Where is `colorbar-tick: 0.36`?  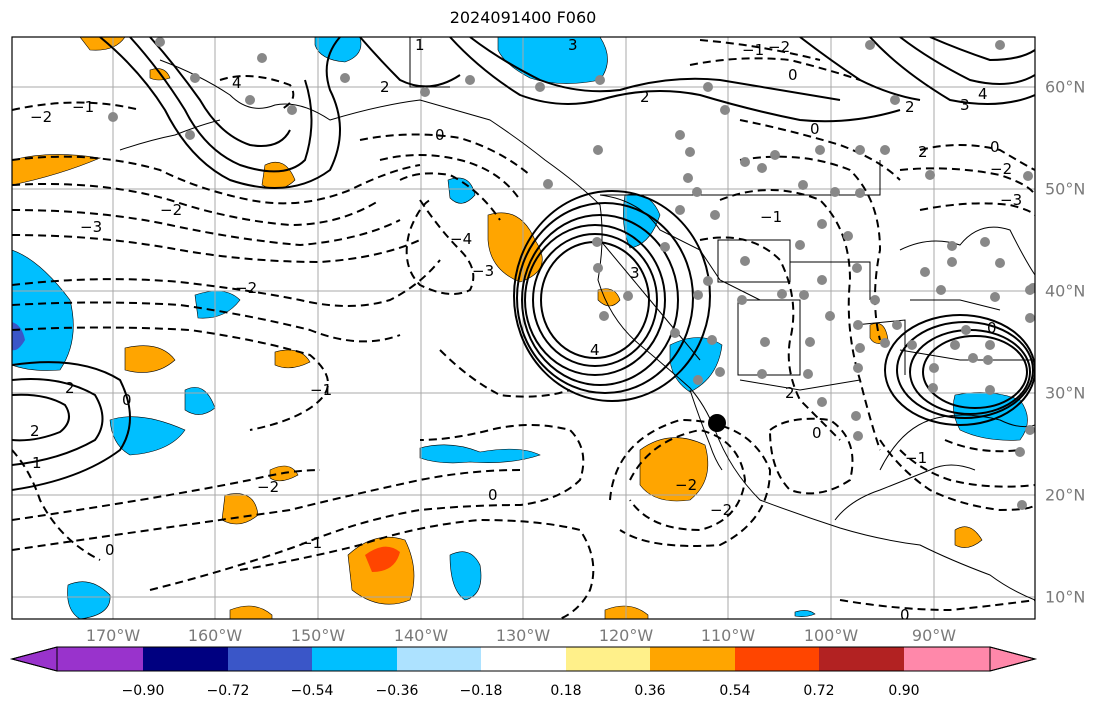
colorbar-tick: 0.36 is located at coordinates (650, 691).